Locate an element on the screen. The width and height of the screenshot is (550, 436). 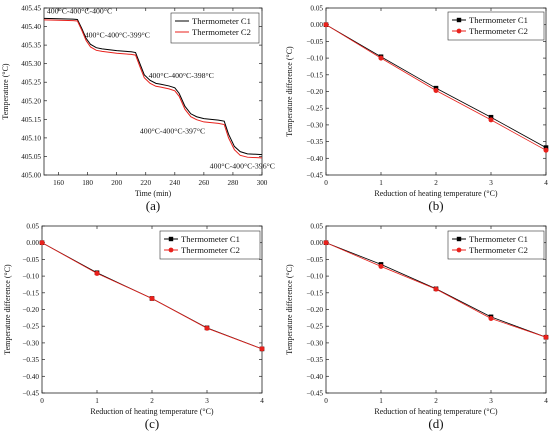
x-tick-label: 160 is located at coordinates (58, 183).